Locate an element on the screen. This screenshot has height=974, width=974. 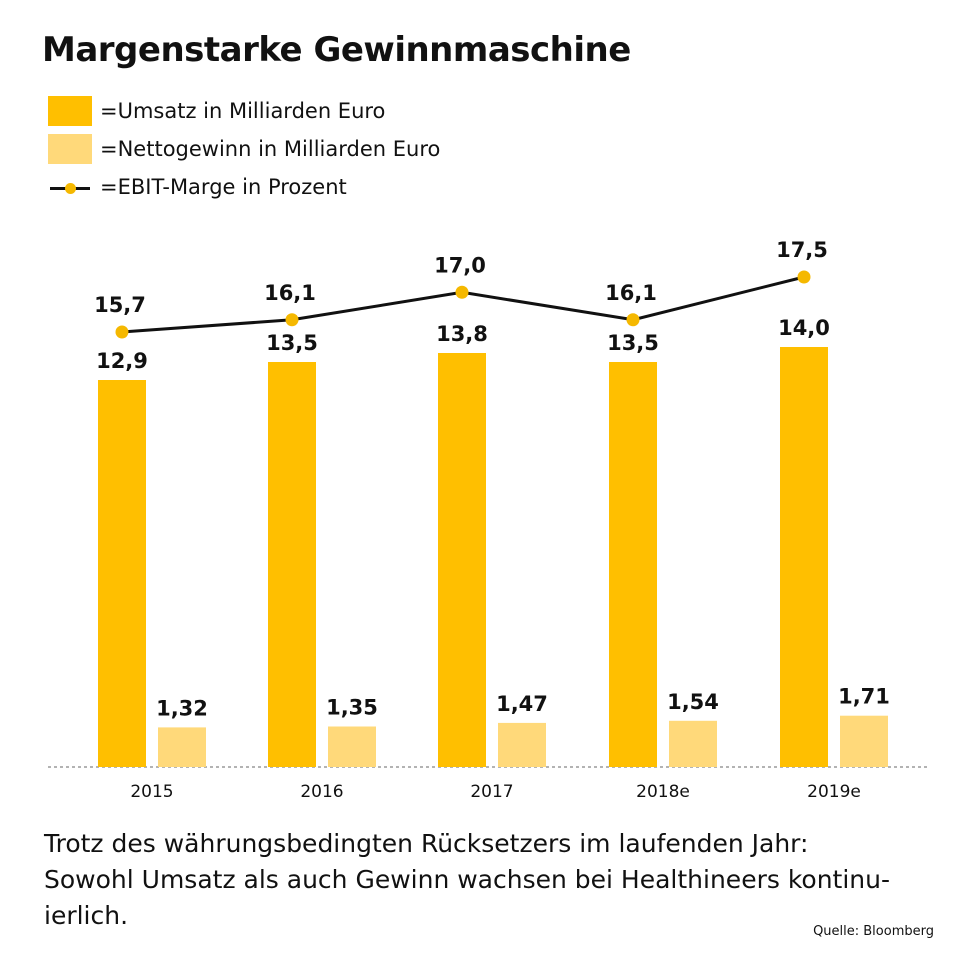
x-tick-label: 2015 is located at coordinates (151, 792).